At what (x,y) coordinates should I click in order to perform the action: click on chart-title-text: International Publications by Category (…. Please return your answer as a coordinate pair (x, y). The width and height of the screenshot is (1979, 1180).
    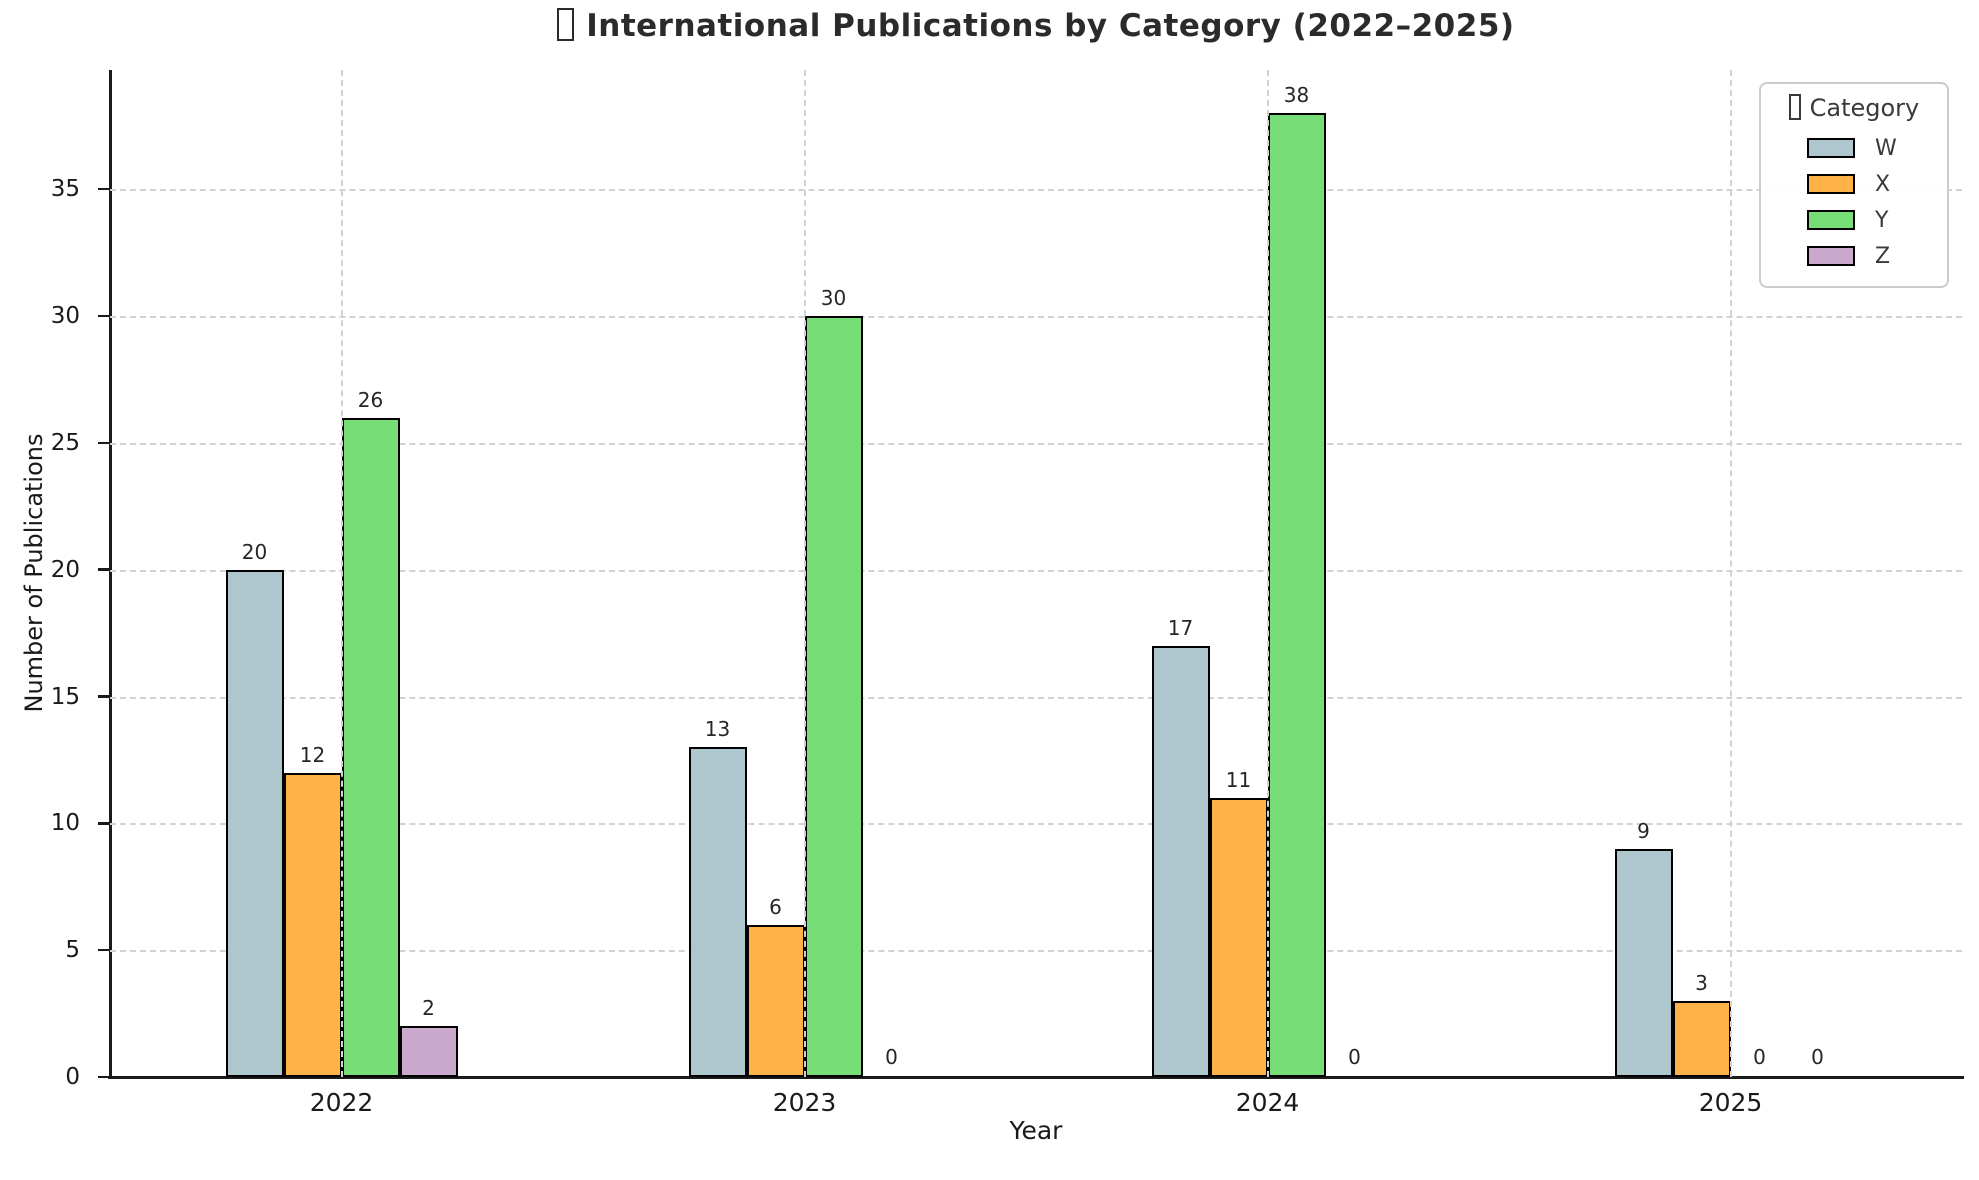
    Looking at the image, I should click on (1050, 26).